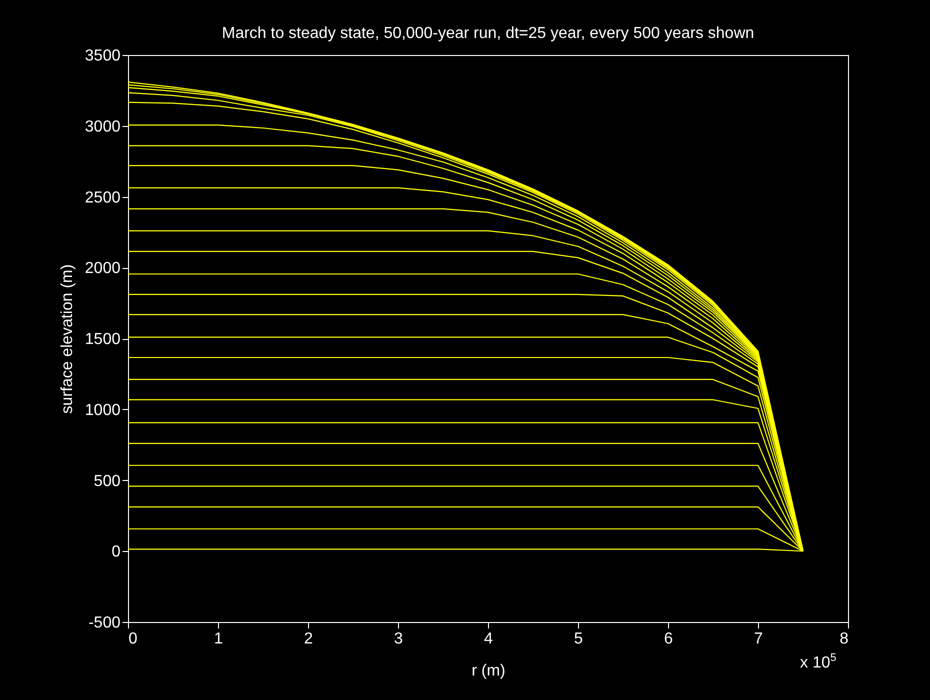 This screenshot has width=930, height=700. Describe the element at coordinates (102, 410) in the screenshot. I see `y-tick-label: 1000` at that location.